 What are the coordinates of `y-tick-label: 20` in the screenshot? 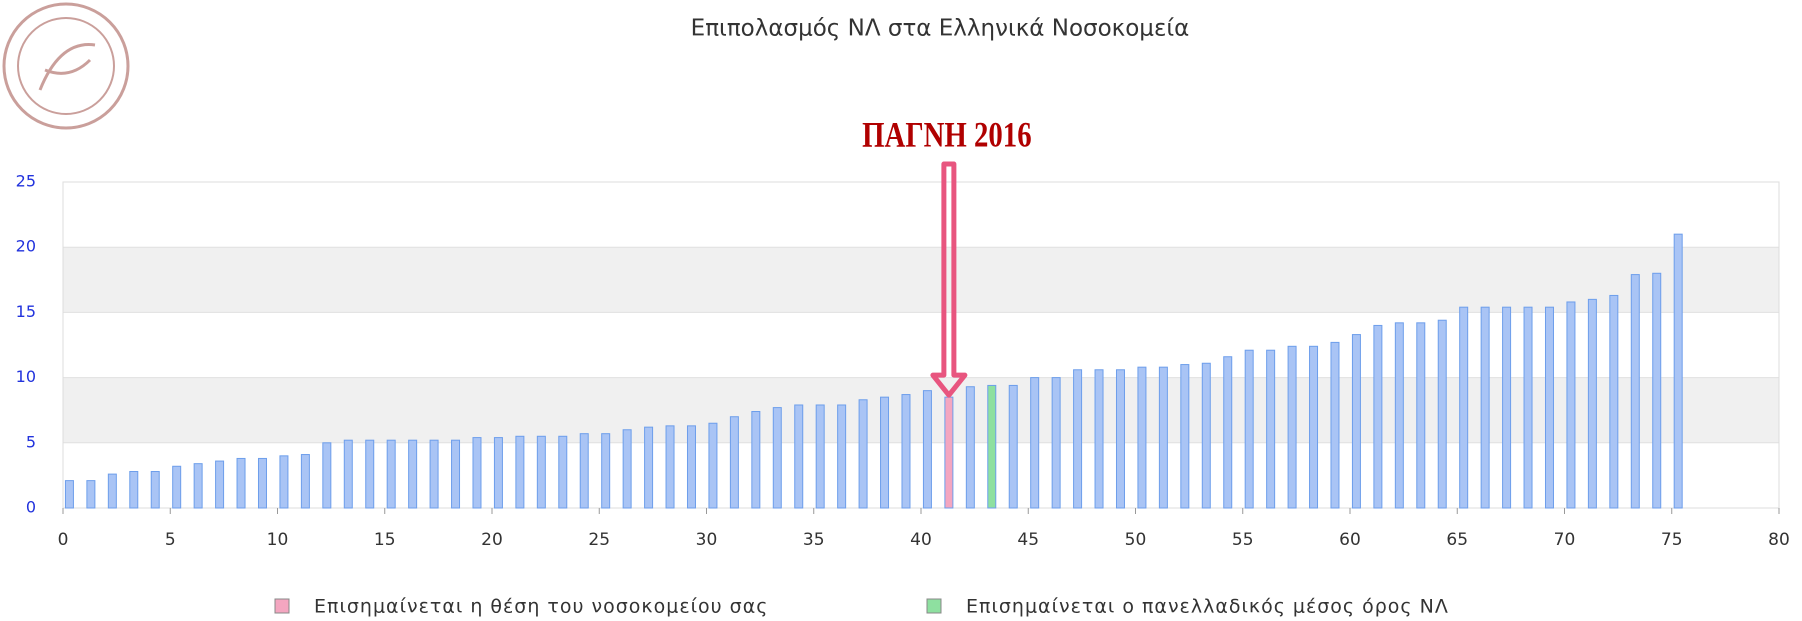 It's located at (26, 246).